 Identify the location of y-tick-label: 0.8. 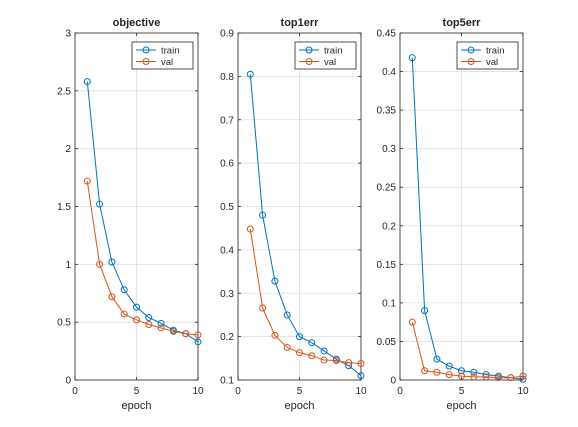
(227, 77).